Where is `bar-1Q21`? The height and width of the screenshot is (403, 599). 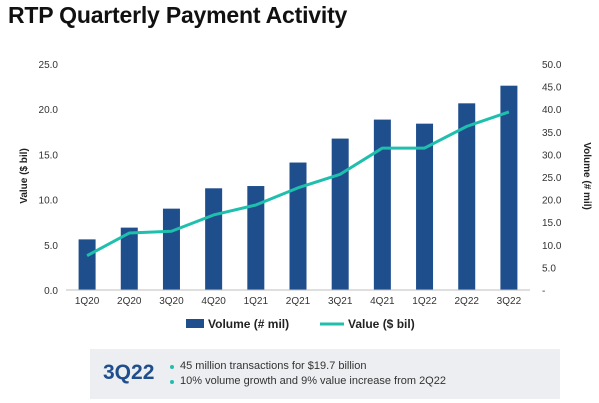
bar-1Q21 is located at coordinates (256, 238).